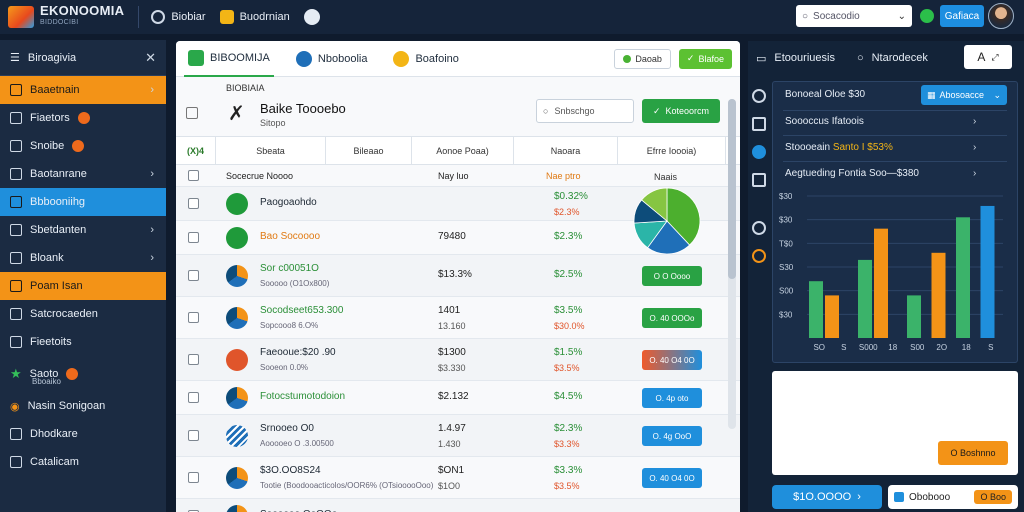 The width and height of the screenshot is (1024, 512). I want to click on amount-label: $1O.OOOO, so click(822, 497).